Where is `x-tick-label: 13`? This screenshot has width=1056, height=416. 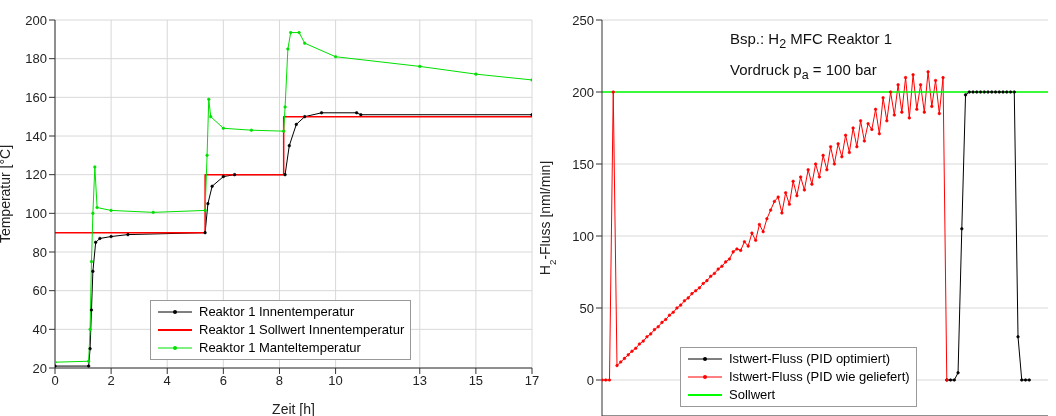 x-tick-label: 13 is located at coordinates (419, 381).